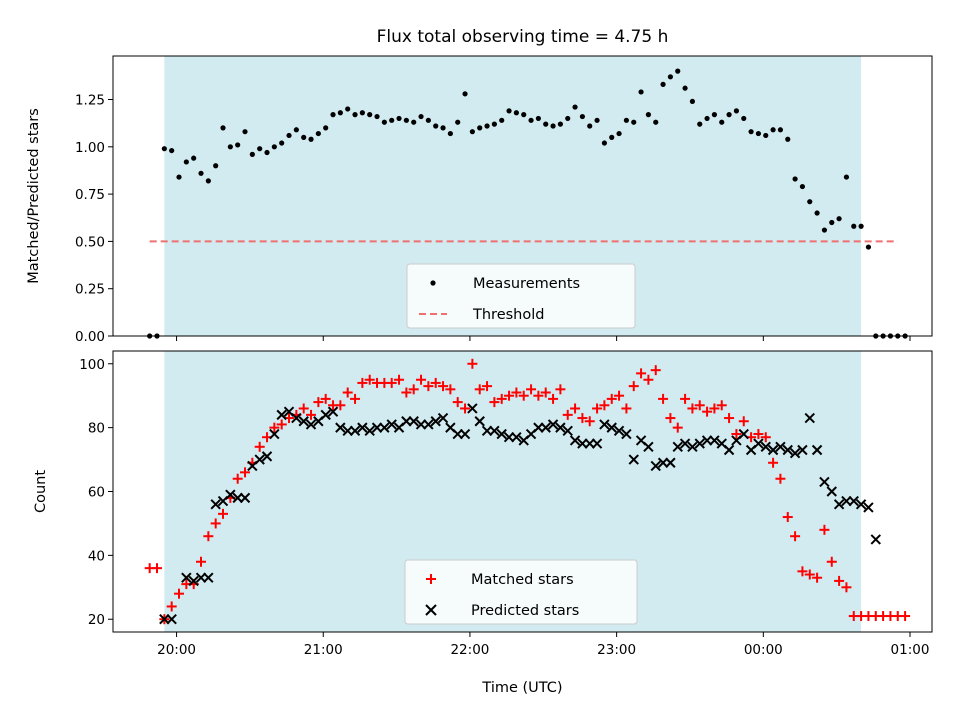 This screenshot has height=720, width=960. Describe the element at coordinates (469, 650) in the screenshot. I see `x-tick-label: 22:00` at that location.